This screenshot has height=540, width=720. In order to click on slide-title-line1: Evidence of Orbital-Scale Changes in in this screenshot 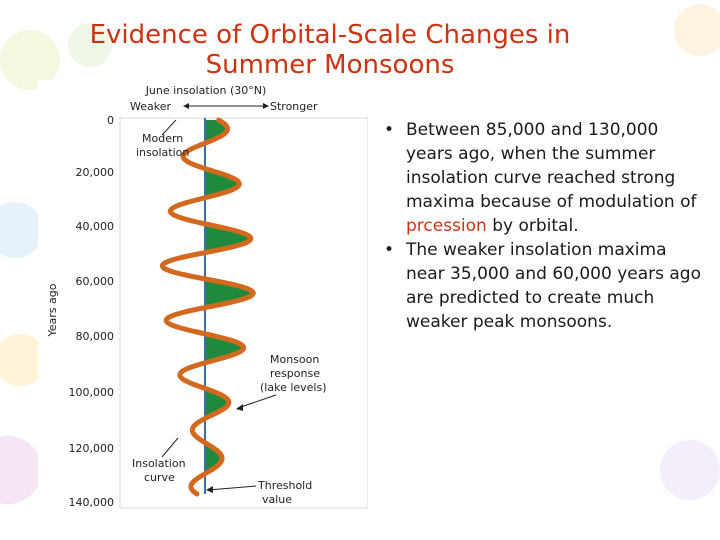, I will do `click(330, 35)`.